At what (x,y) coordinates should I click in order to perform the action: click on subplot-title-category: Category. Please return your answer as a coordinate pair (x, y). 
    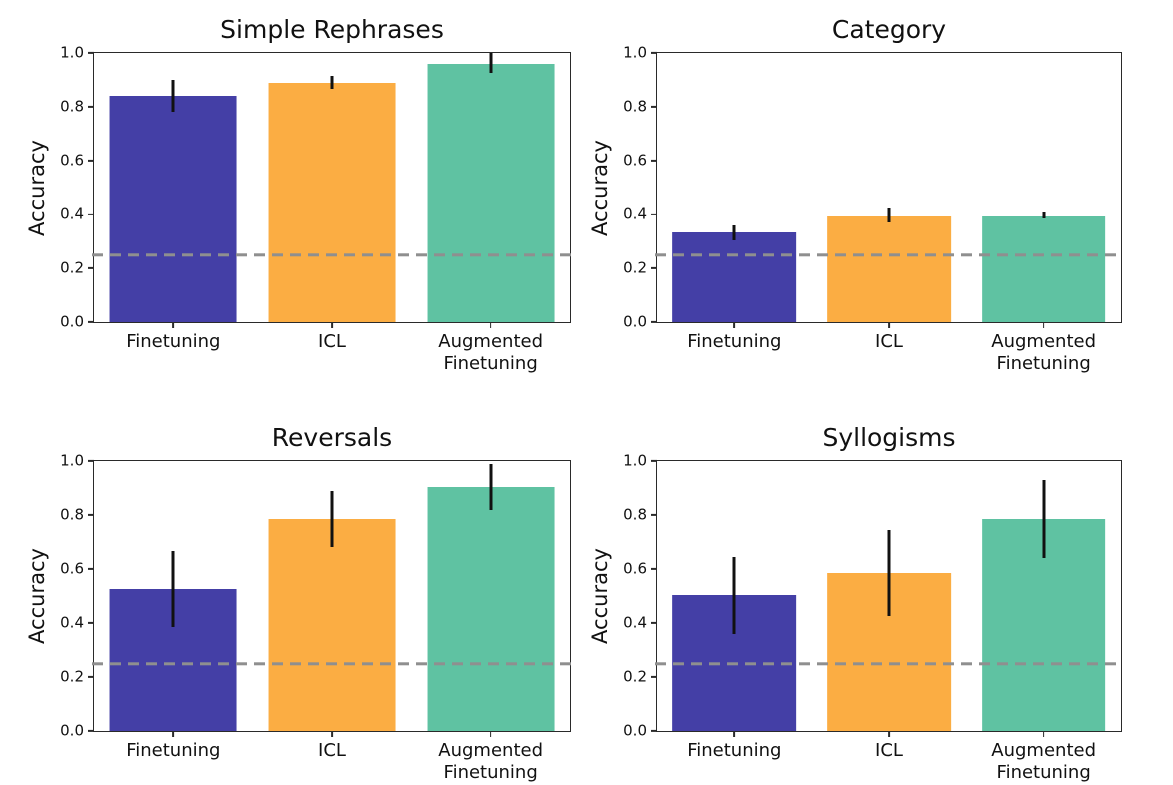
    Looking at the image, I should click on (889, 29).